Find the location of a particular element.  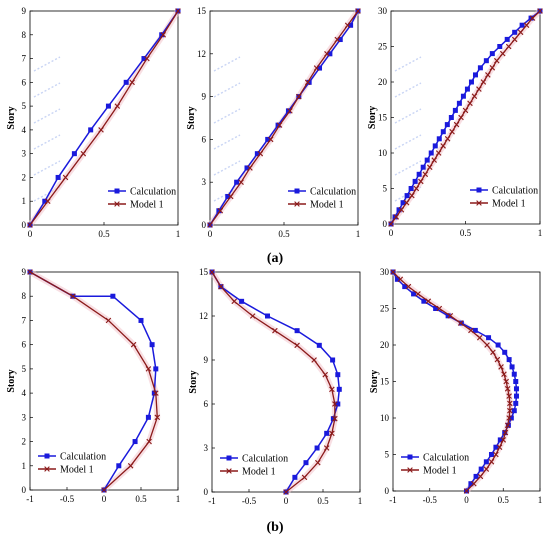

y-tick-label: 9 is located at coordinates (206, 360).